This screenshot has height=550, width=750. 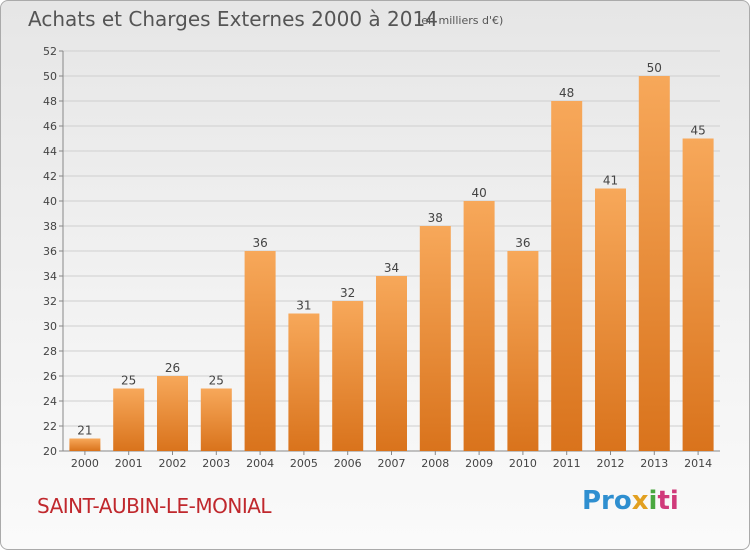 I want to click on data-label: 38, so click(x=435, y=218).